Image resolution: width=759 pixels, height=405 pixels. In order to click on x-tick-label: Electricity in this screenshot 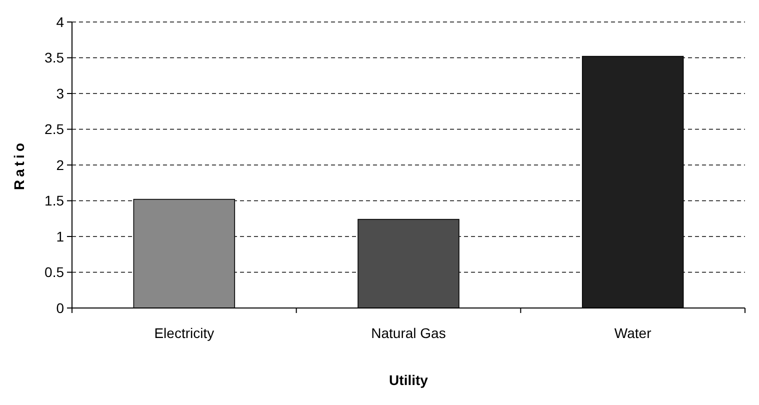, I will do `click(184, 333)`.